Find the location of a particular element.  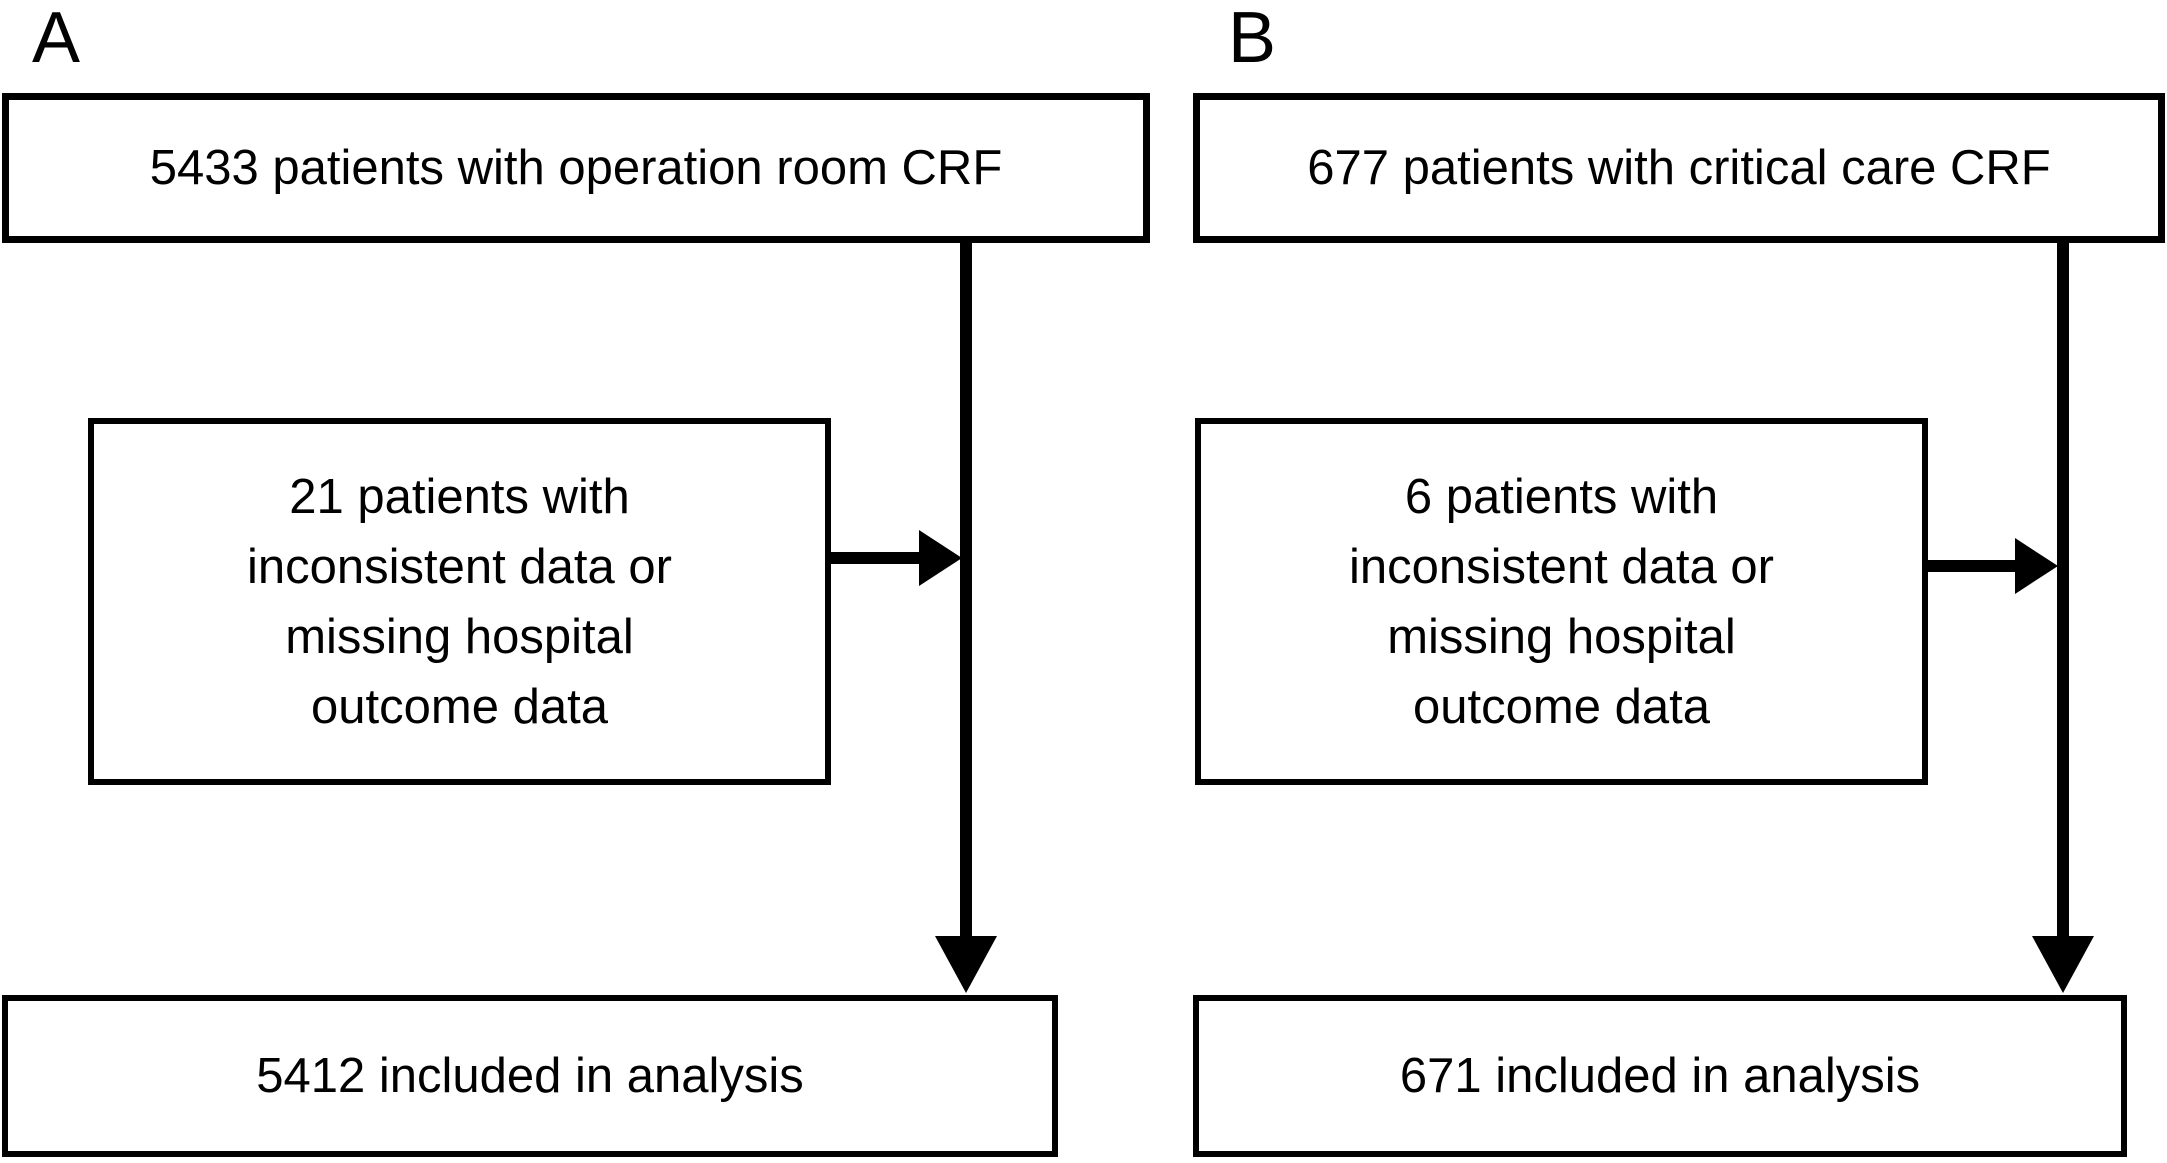

panel-b-label: B is located at coordinates (1252, 39).